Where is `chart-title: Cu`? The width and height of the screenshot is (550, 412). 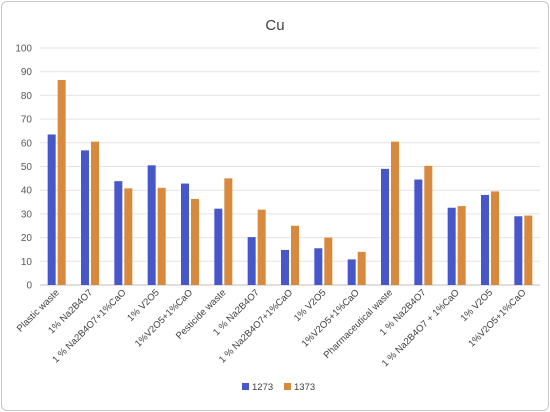
chart-title: Cu is located at coordinates (274, 25).